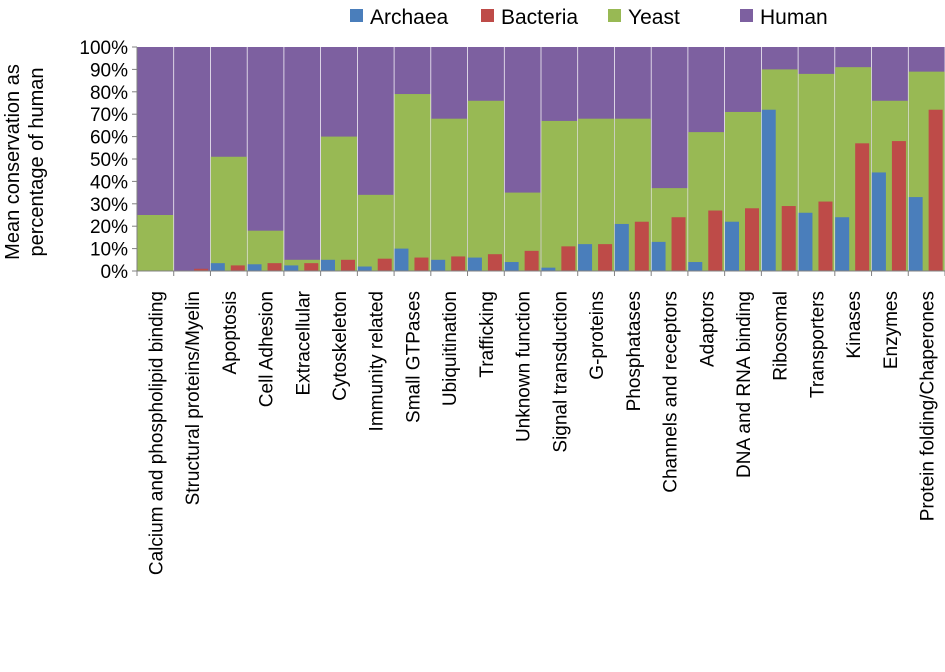 This screenshot has width=945, height=672. What do you see at coordinates (311, 267) in the screenshot?
I see `bar-bacteria-extracellular` at bounding box center [311, 267].